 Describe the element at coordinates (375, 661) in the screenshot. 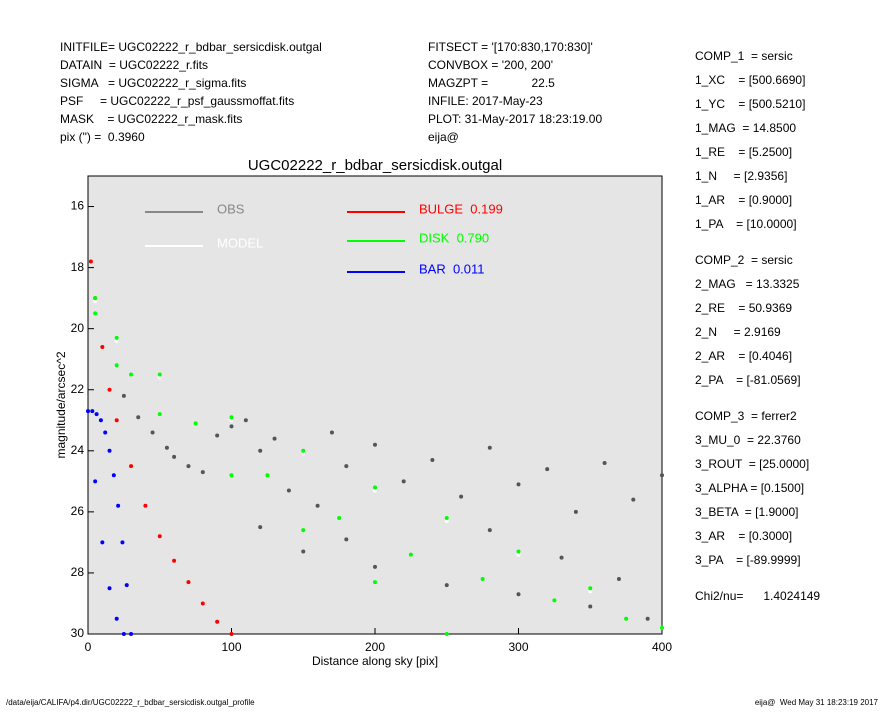

I see `x-axis-label: Distance along sky [pix]` at that location.